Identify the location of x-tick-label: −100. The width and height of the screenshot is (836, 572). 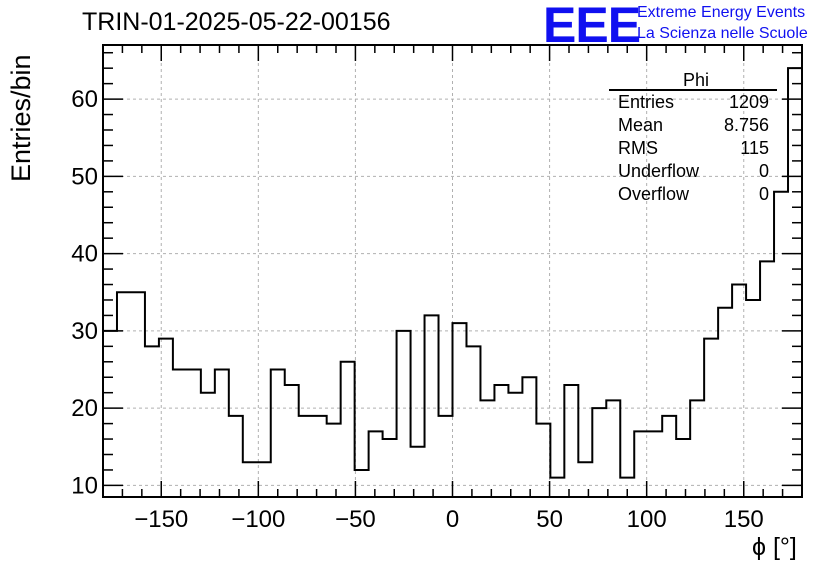
(258, 519).